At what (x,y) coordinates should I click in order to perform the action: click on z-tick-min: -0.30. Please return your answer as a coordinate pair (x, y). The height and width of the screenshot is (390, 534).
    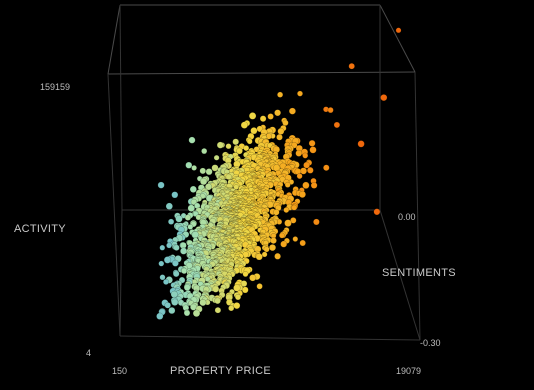
    Looking at the image, I should click on (430, 343).